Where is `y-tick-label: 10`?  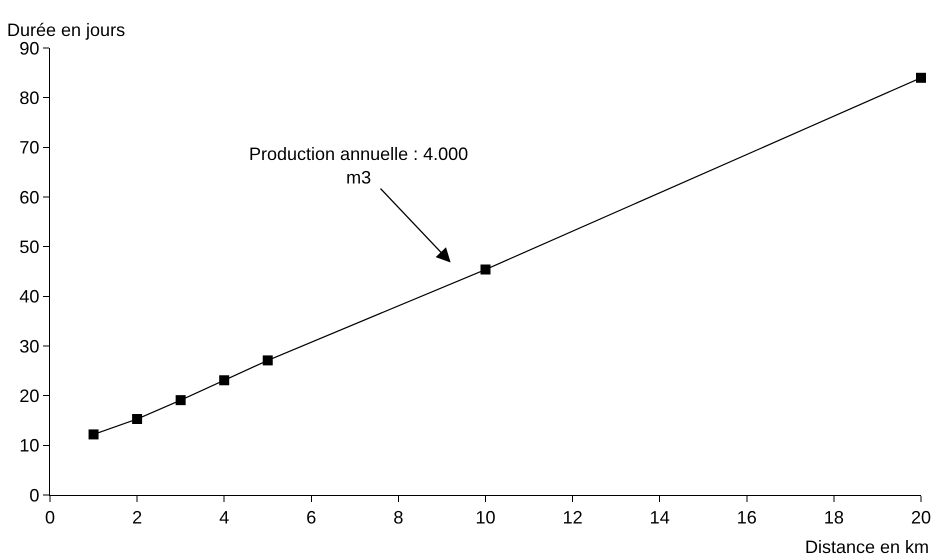
y-tick-label: 10 is located at coordinates (29, 446).